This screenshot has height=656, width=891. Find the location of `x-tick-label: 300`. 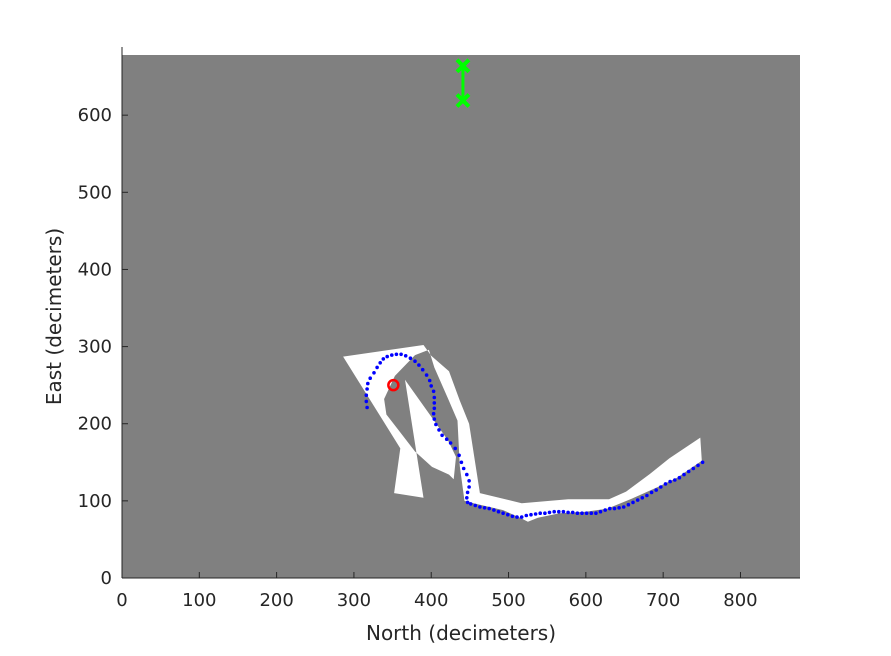

x-tick-label: 300 is located at coordinates (354, 600).